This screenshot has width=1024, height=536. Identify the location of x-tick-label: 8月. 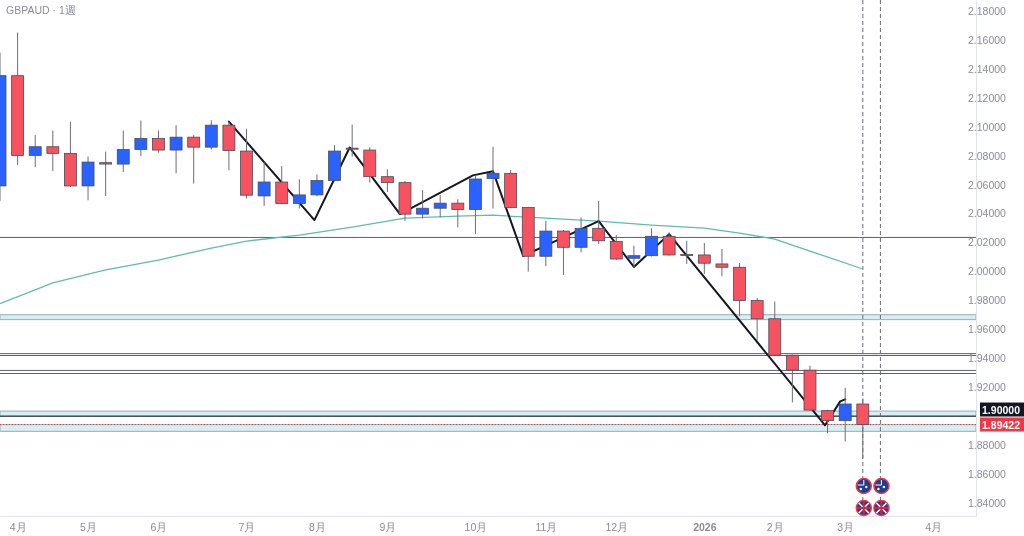
(317, 527).